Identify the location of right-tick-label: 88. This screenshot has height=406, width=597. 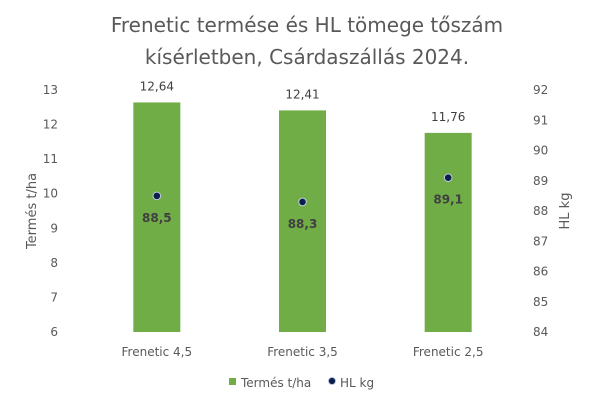
(540, 211).